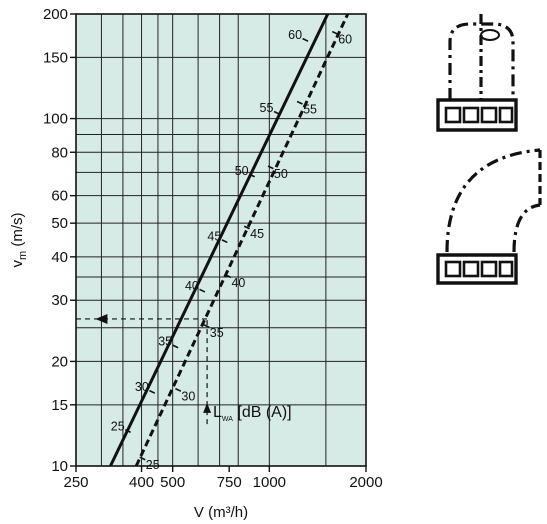 The width and height of the screenshot is (547, 524). Describe the element at coordinates (227, 419) in the screenshot. I see `annotation-sub: WA` at that location.